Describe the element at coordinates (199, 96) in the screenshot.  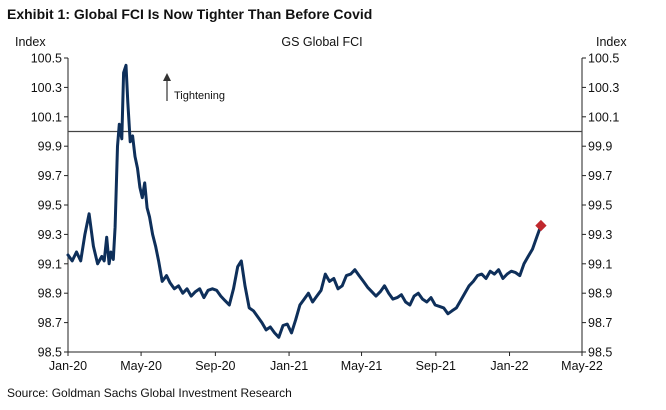
I see `annotation-label: Tightening` at that location.